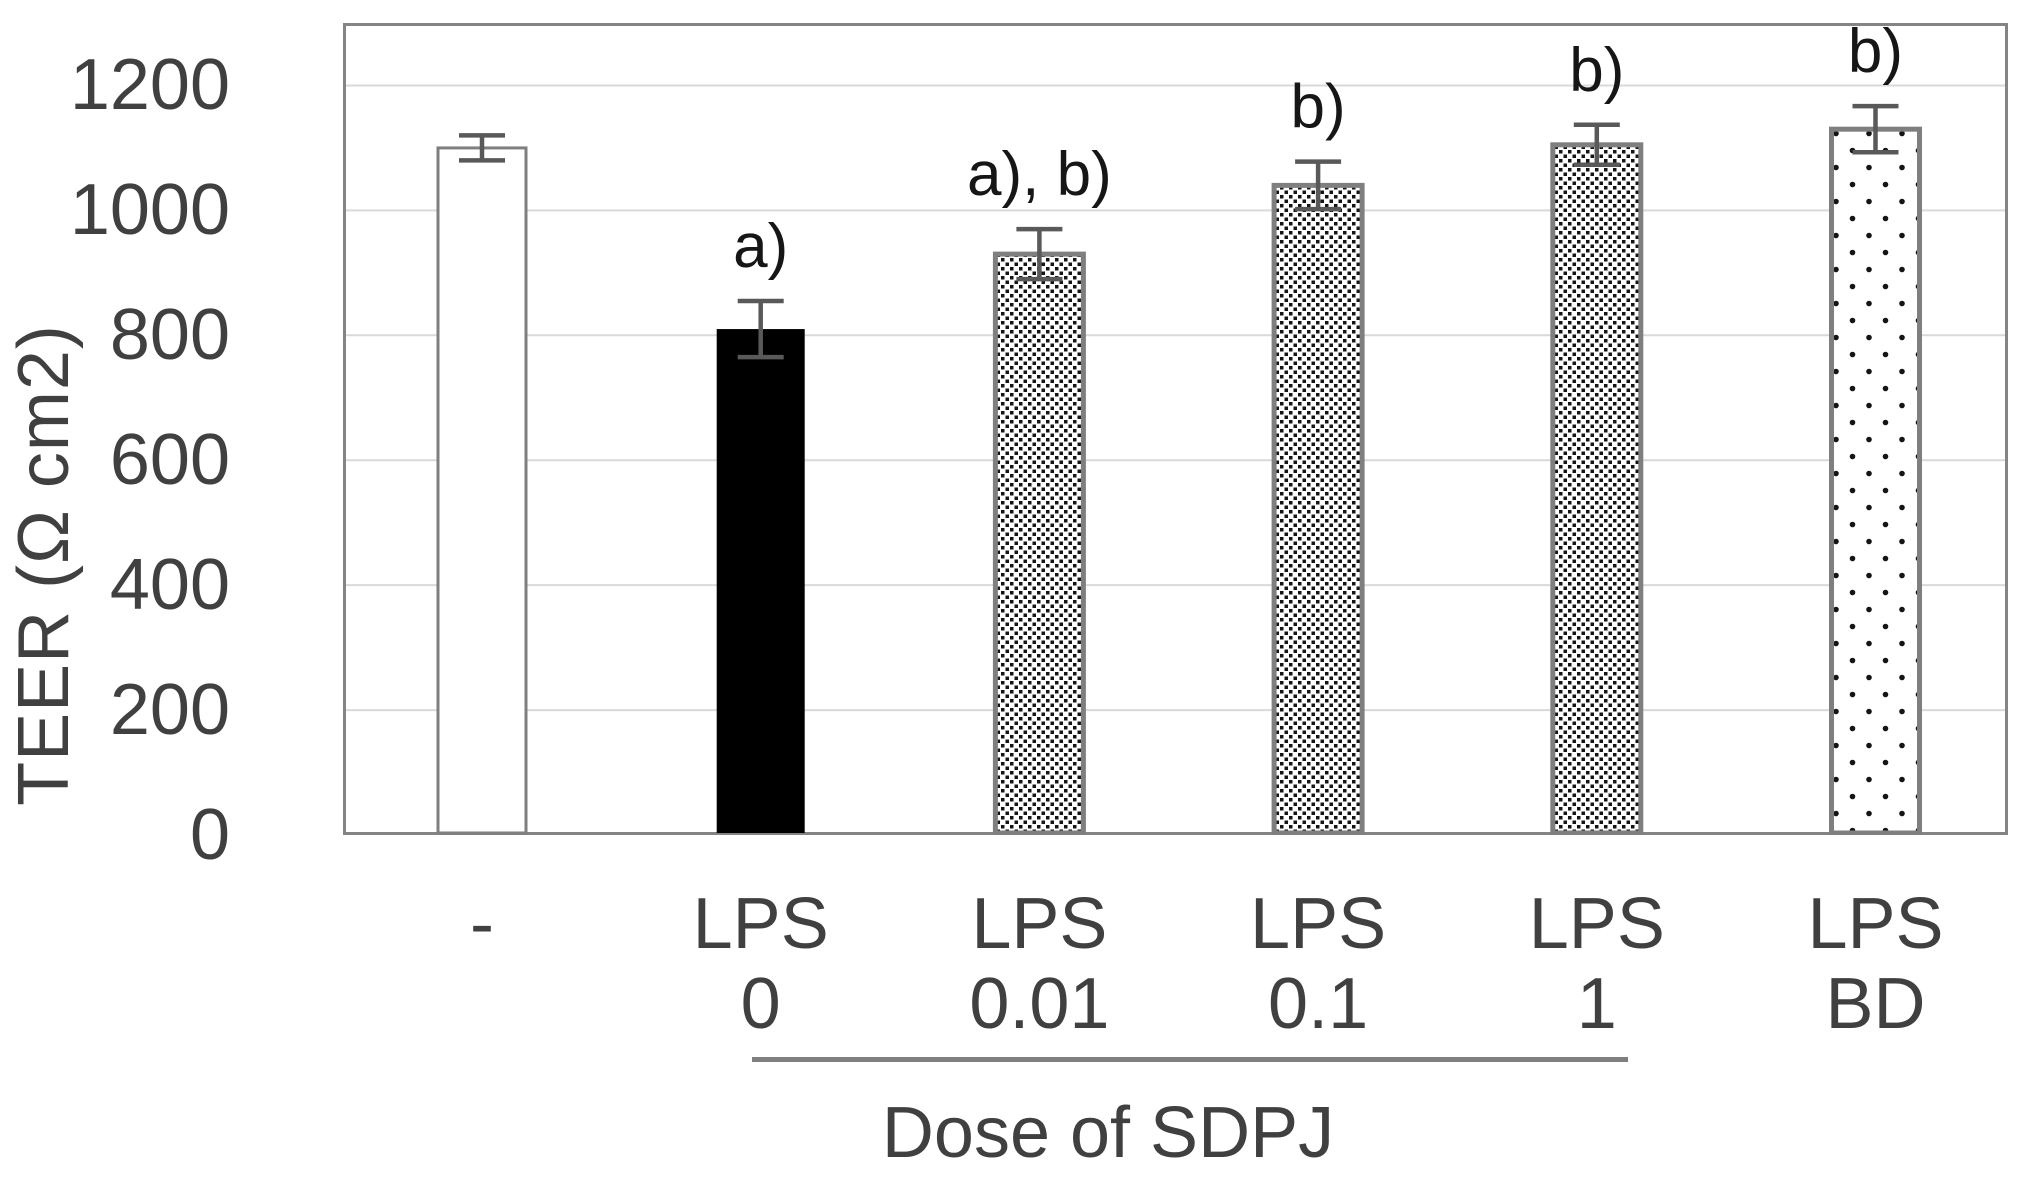  Describe the element at coordinates (1039, 174) in the screenshot. I see `significance-label-2: a), b)` at that location.